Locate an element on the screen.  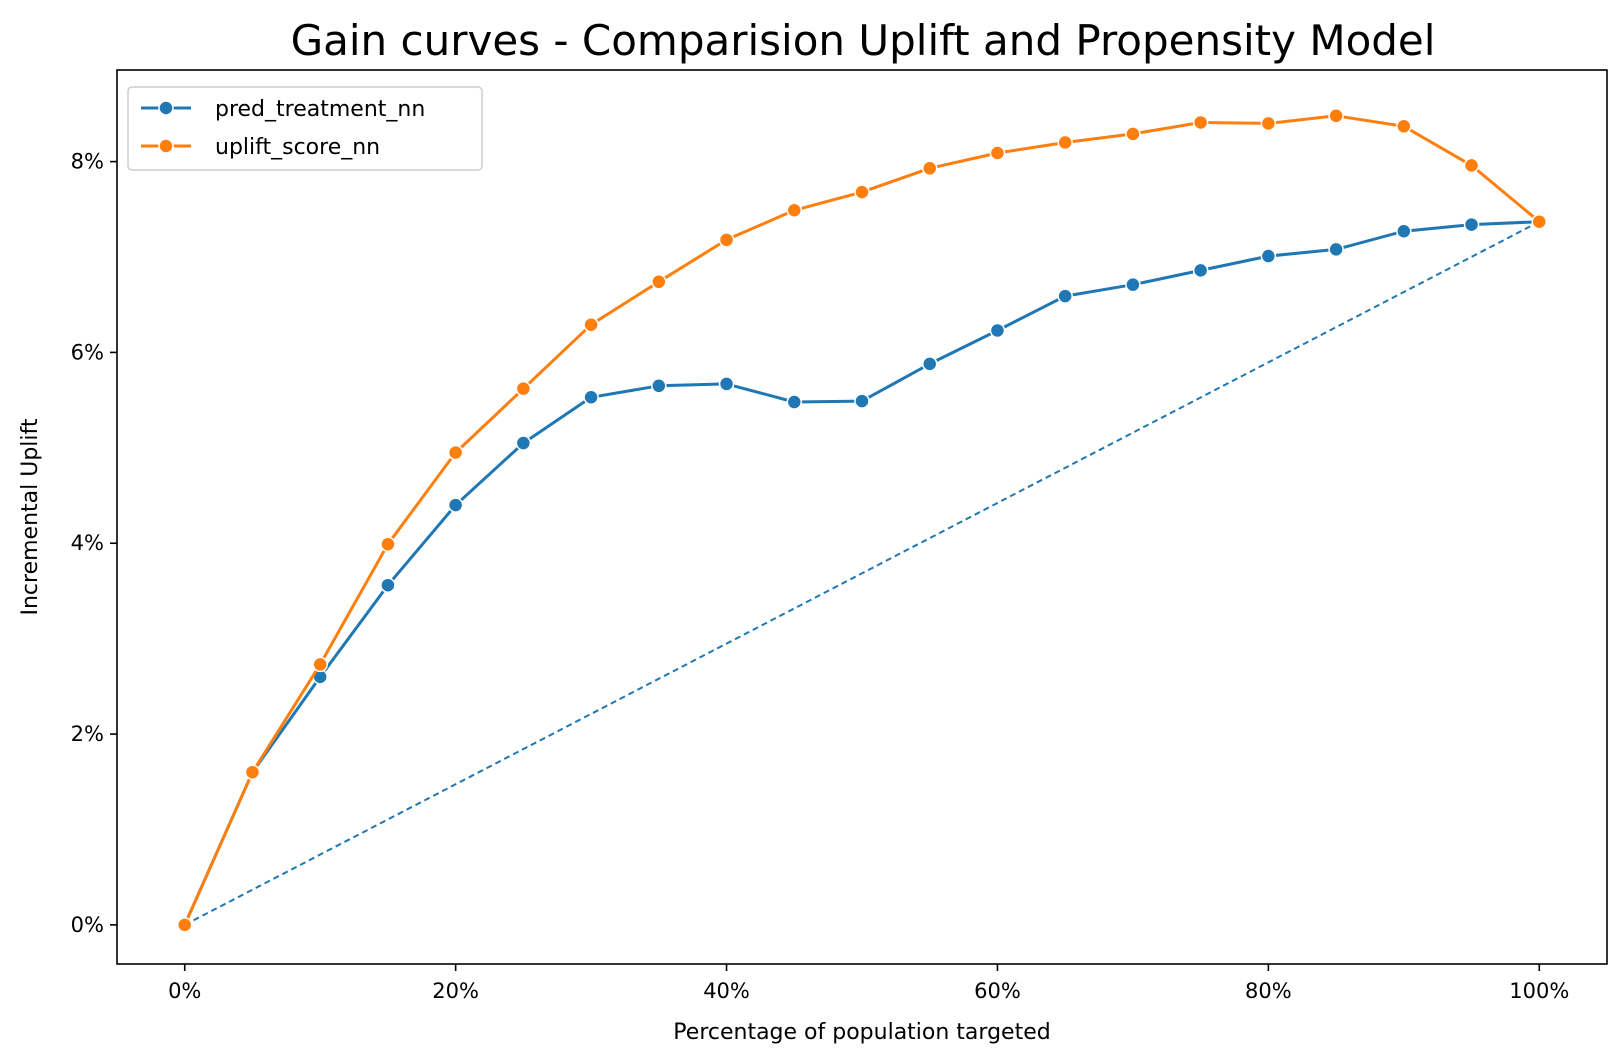
y-tick-label: 8% is located at coordinates (87, 162).